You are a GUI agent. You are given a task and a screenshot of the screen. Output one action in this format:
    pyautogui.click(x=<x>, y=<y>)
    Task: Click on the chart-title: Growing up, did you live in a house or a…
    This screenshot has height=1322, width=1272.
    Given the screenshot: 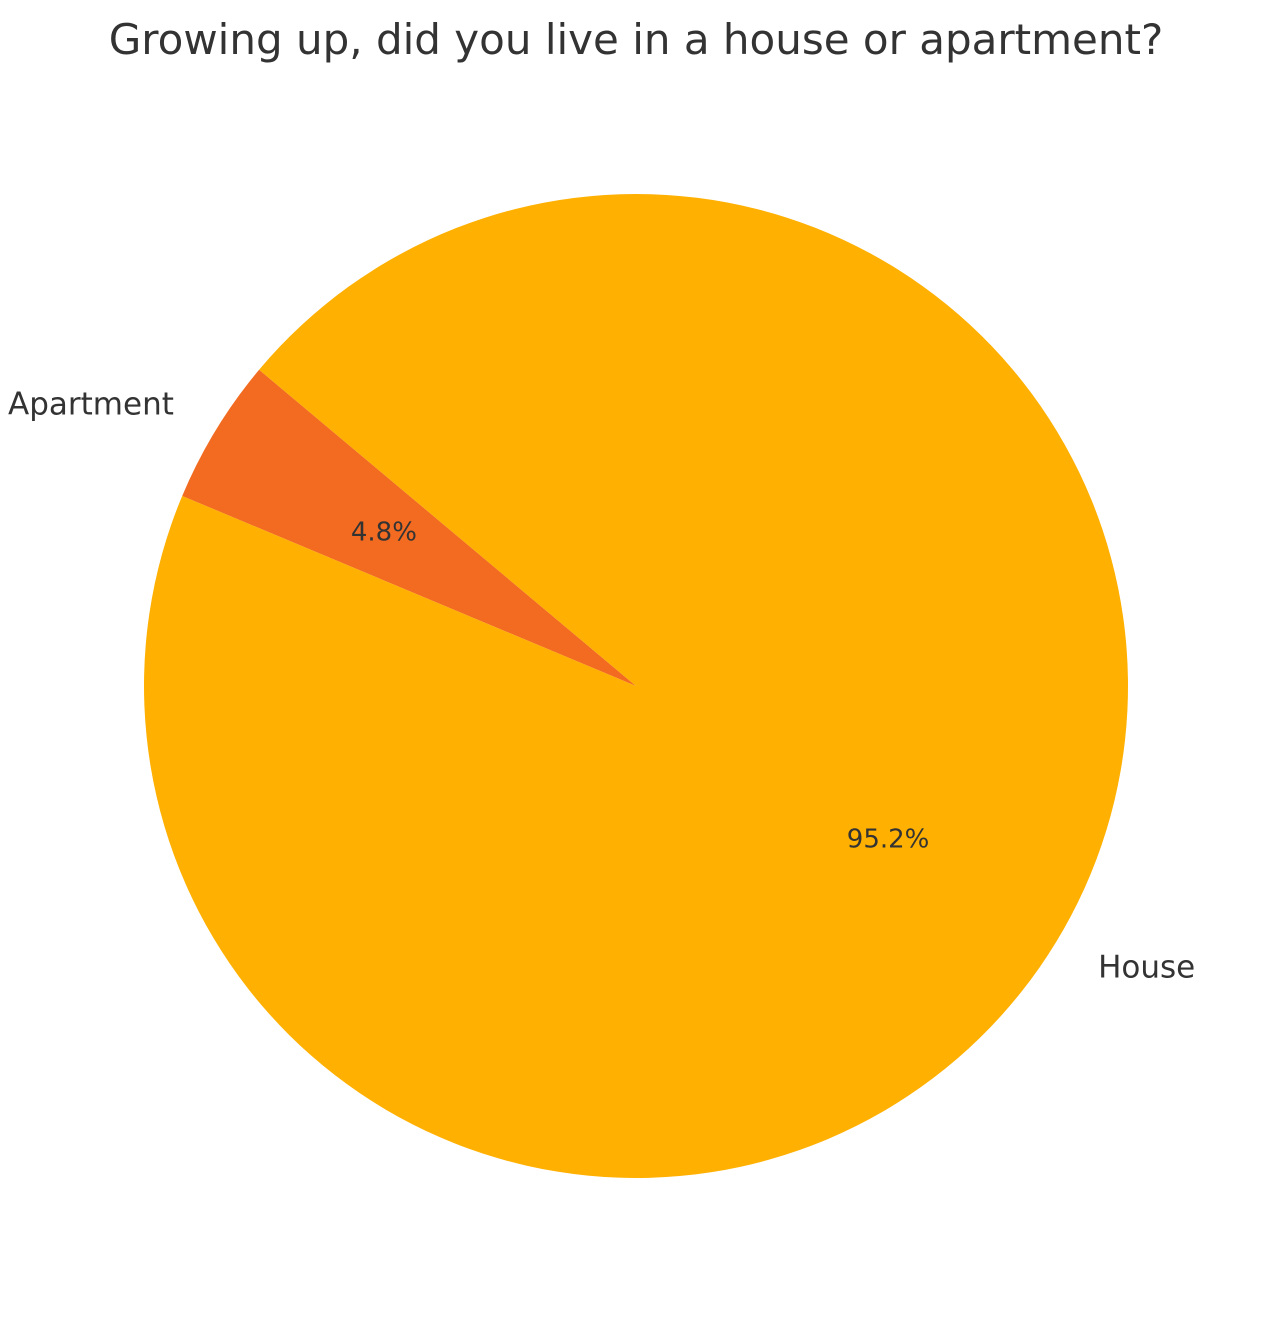 What is the action you would take?
    pyautogui.click(x=636, y=39)
    